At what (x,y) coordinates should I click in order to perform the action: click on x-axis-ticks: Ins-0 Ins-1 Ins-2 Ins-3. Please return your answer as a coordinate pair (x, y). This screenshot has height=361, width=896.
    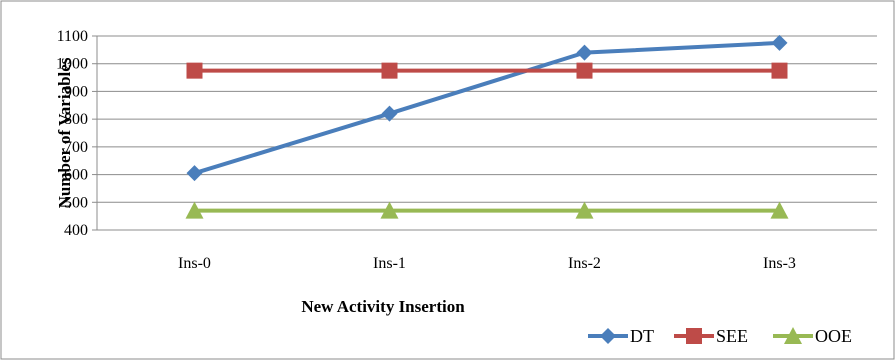
    Looking at the image, I should click on (487, 263).